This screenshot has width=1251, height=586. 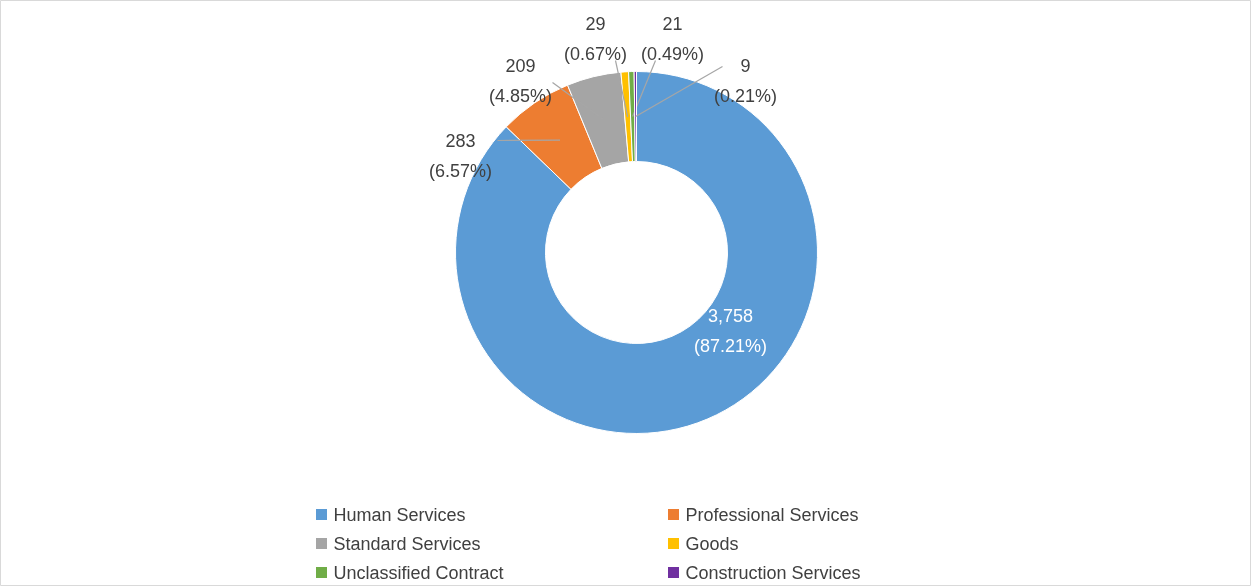 What do you see at coordinates (772, 514) in the screenshot?
I see `legend-label: Professional Services` at bounding box center [772, 514].